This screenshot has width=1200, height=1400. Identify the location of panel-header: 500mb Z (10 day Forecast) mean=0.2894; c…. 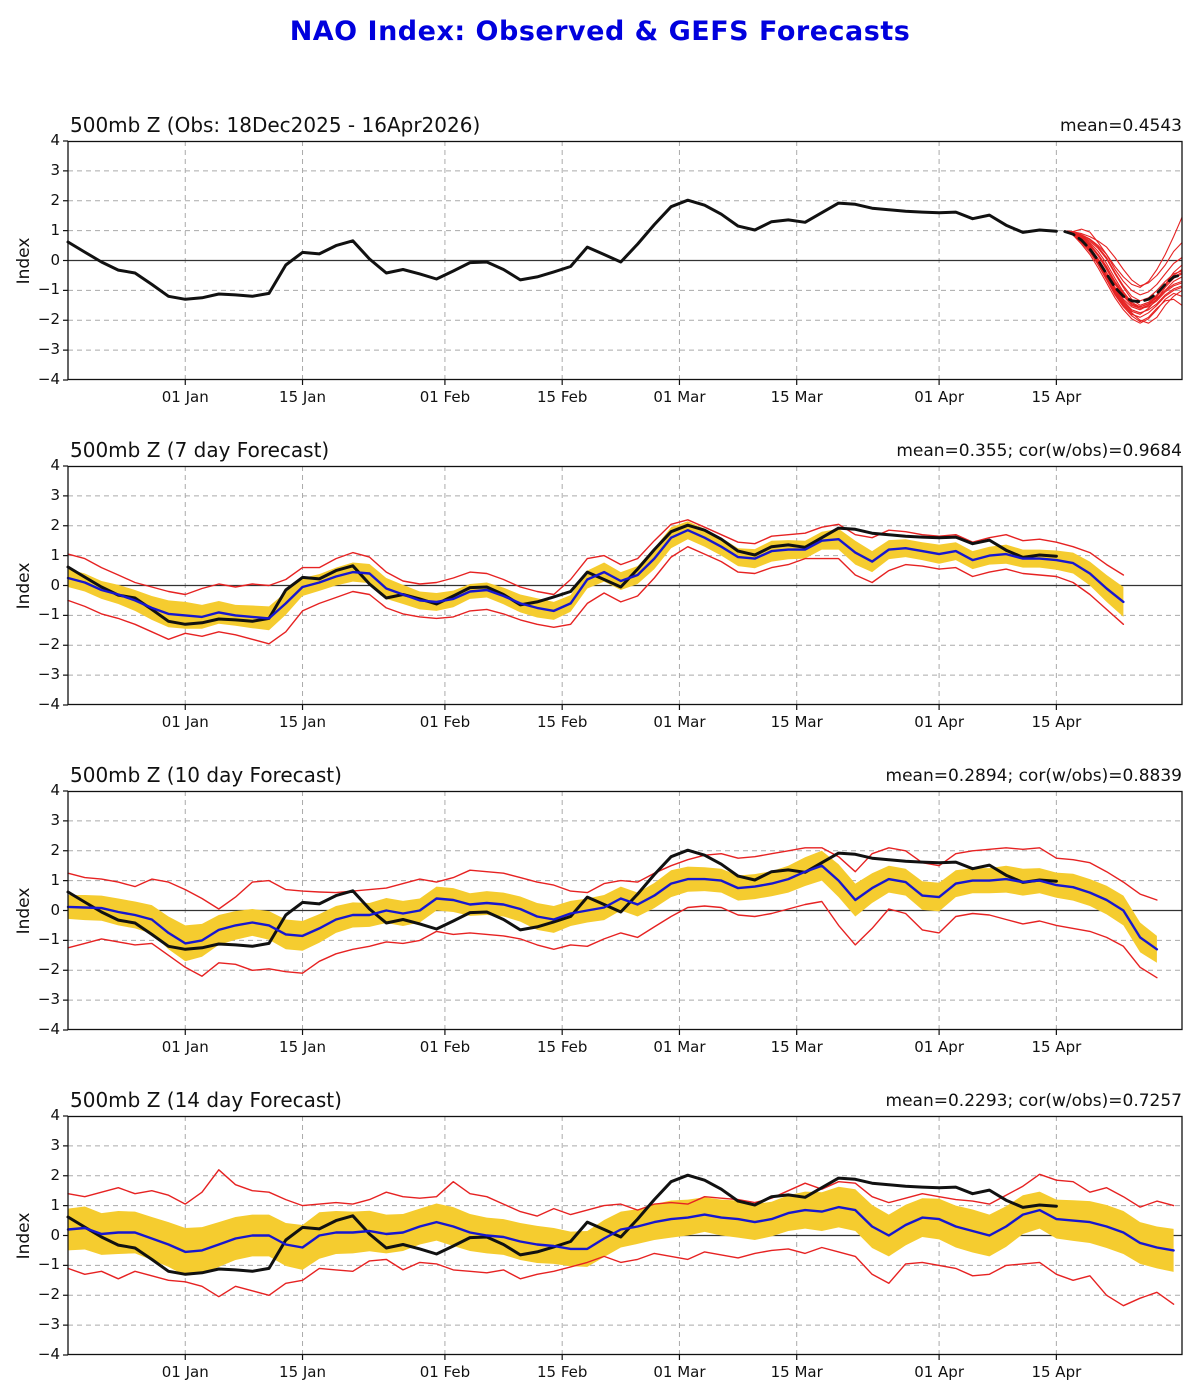
(625, 775).